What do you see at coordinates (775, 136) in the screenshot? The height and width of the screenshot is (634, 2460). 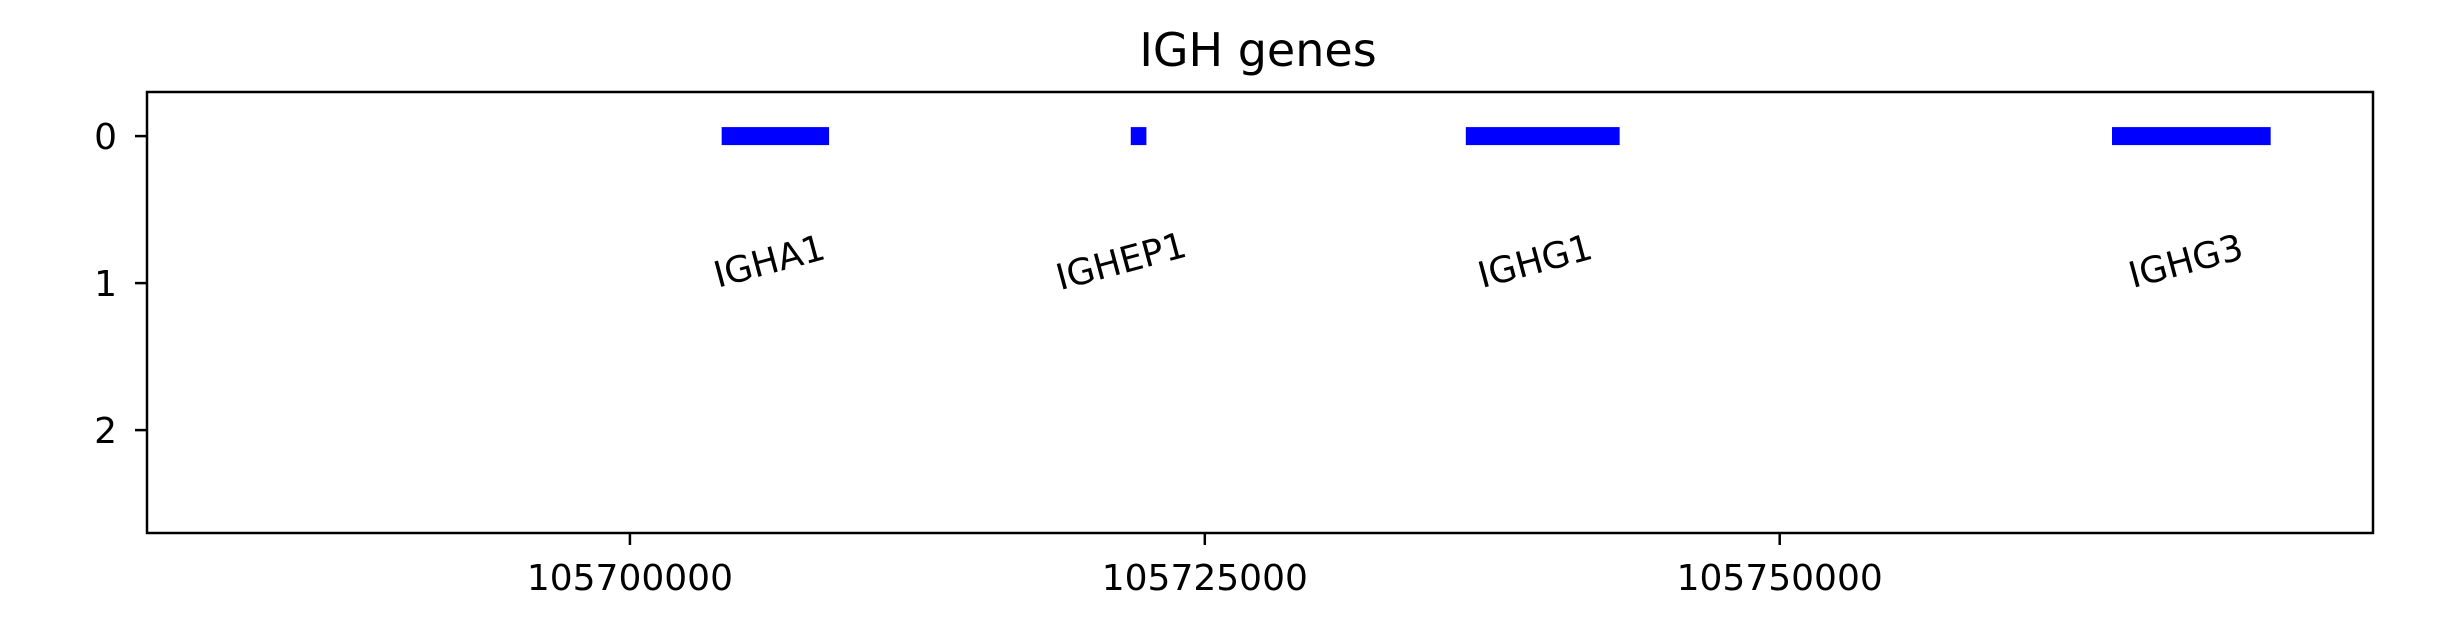 I see `gene-bar-igha1` at bounding box center [775, 136].